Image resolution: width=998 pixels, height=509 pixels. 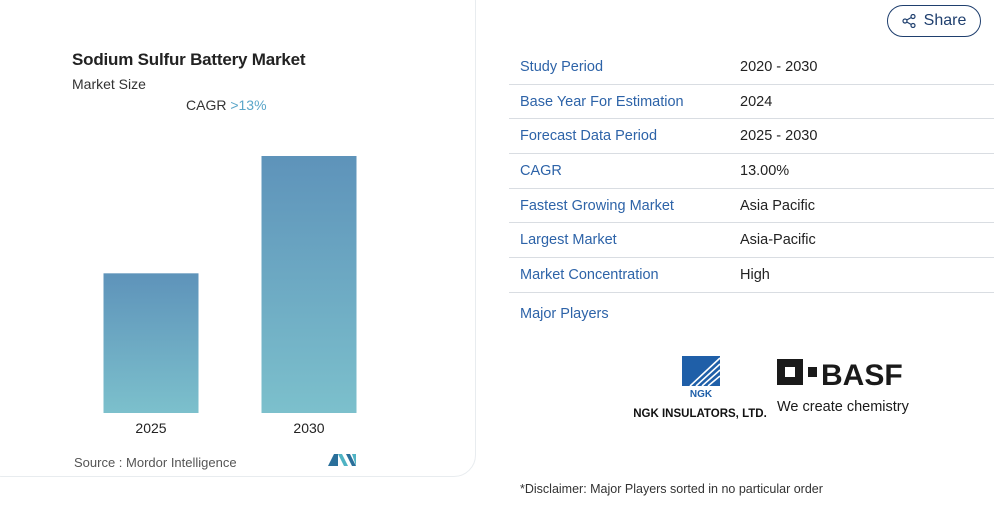 I want to click on table-row: Base Year For Estimation 2024, so click(x=751, y=102).